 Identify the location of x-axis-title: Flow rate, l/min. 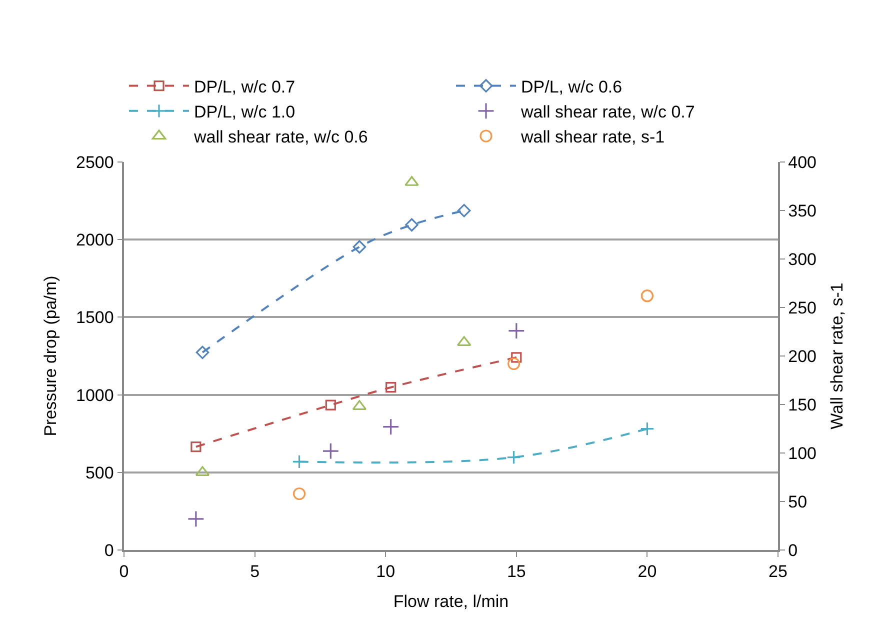
(451, 602).